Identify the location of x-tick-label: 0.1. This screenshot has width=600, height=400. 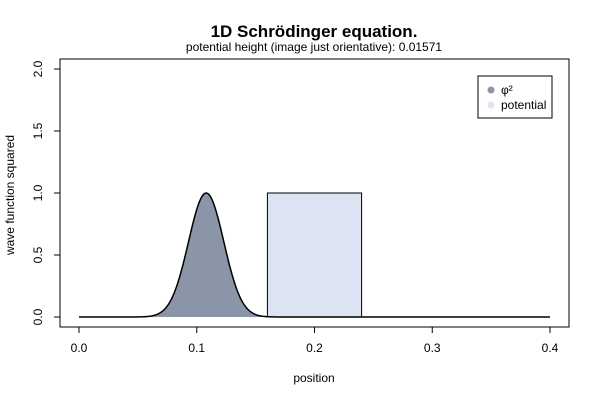
(196, 348).